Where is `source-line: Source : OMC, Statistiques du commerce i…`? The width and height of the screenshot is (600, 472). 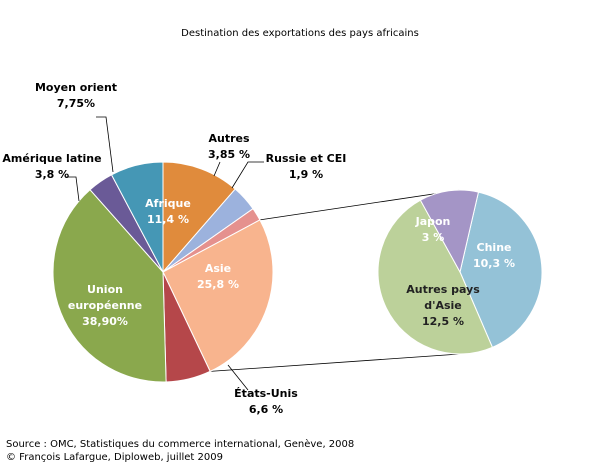
source-line: Source : OMC, Statistiques du commerce i… is located at coordinates (180, 444).